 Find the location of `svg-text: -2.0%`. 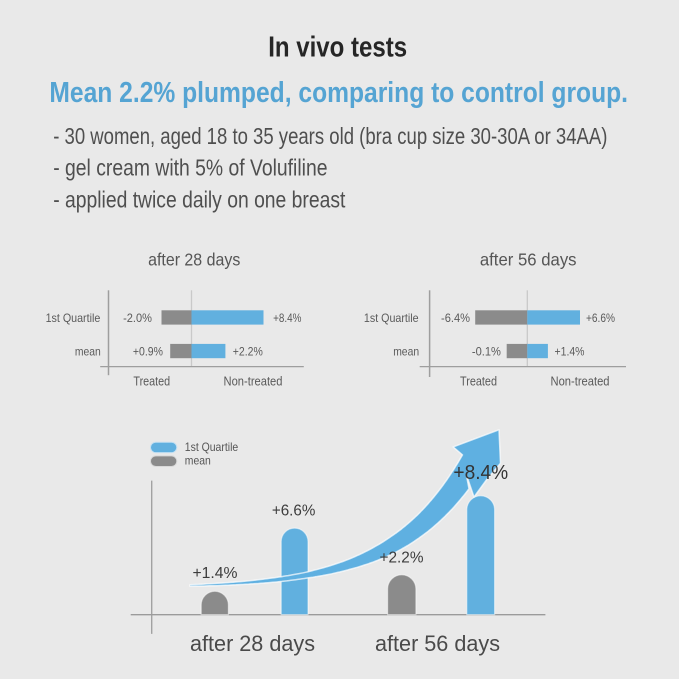

svg-text: -2.0% is located at coordinates (137, 318).